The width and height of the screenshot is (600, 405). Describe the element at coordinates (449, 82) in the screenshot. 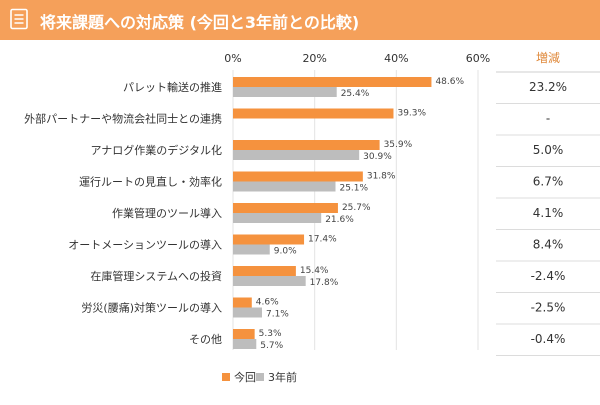

I see `value-label-current: 48.6%` at that location.